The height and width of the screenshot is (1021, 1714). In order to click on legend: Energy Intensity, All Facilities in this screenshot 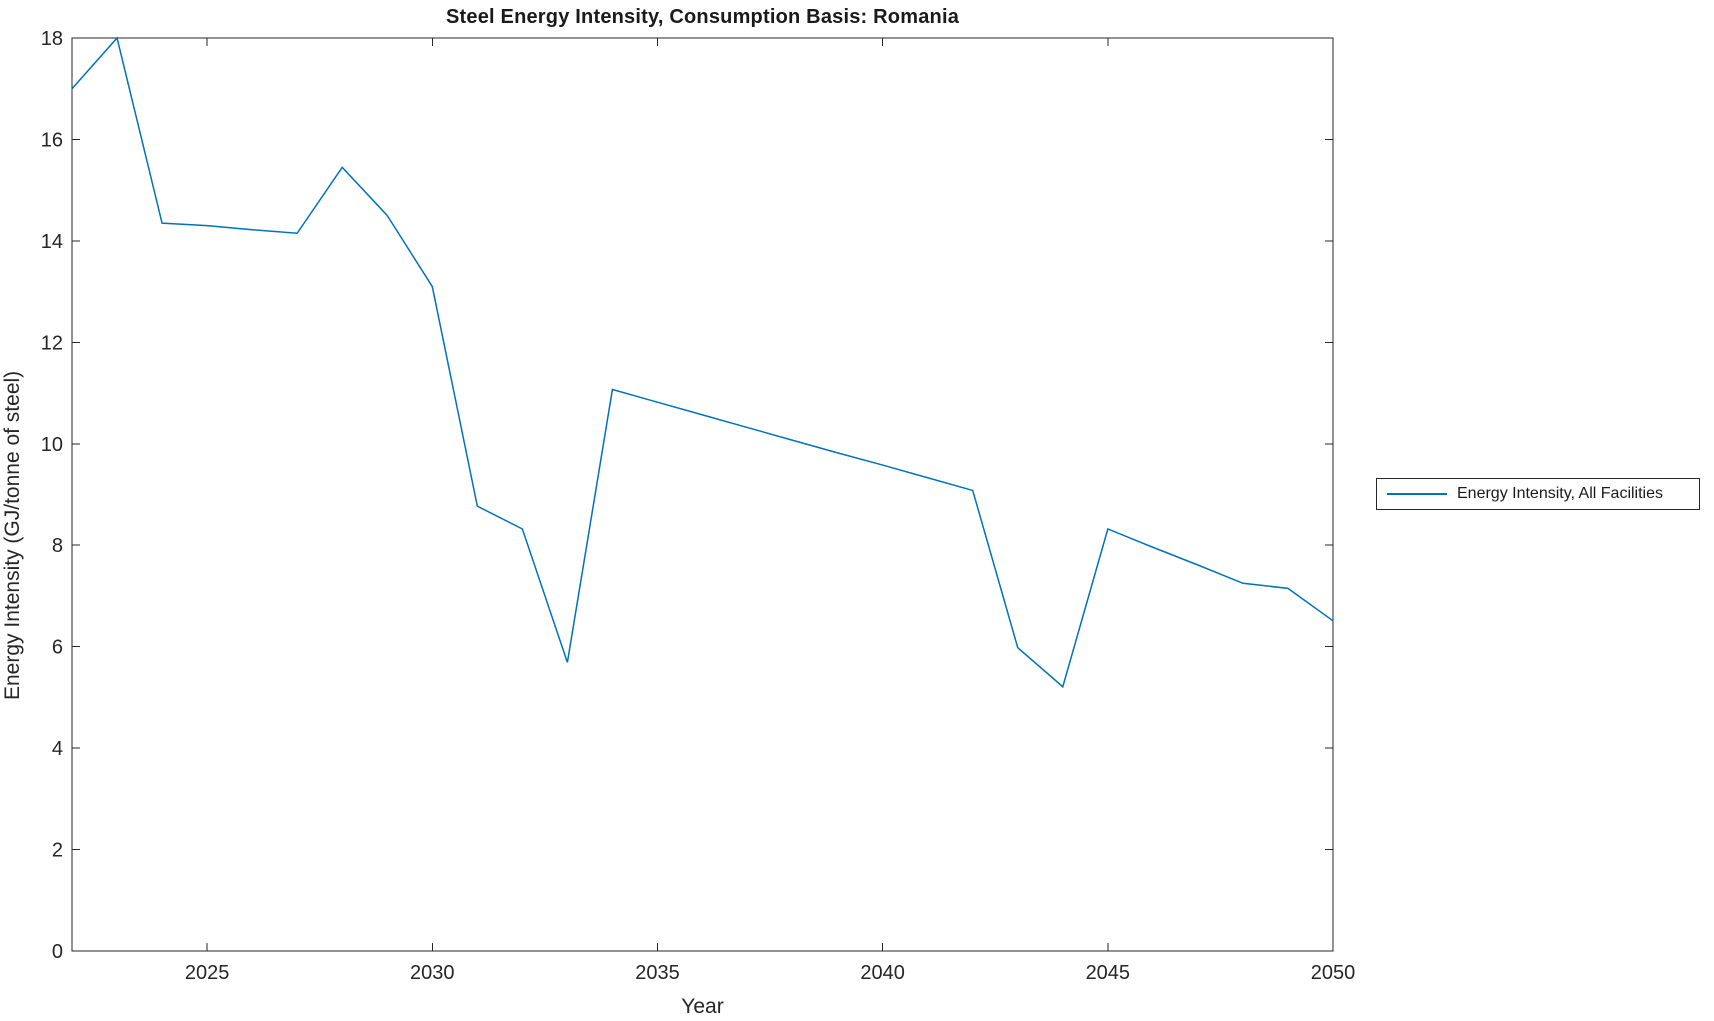, I will do `click(1538, 494)`.